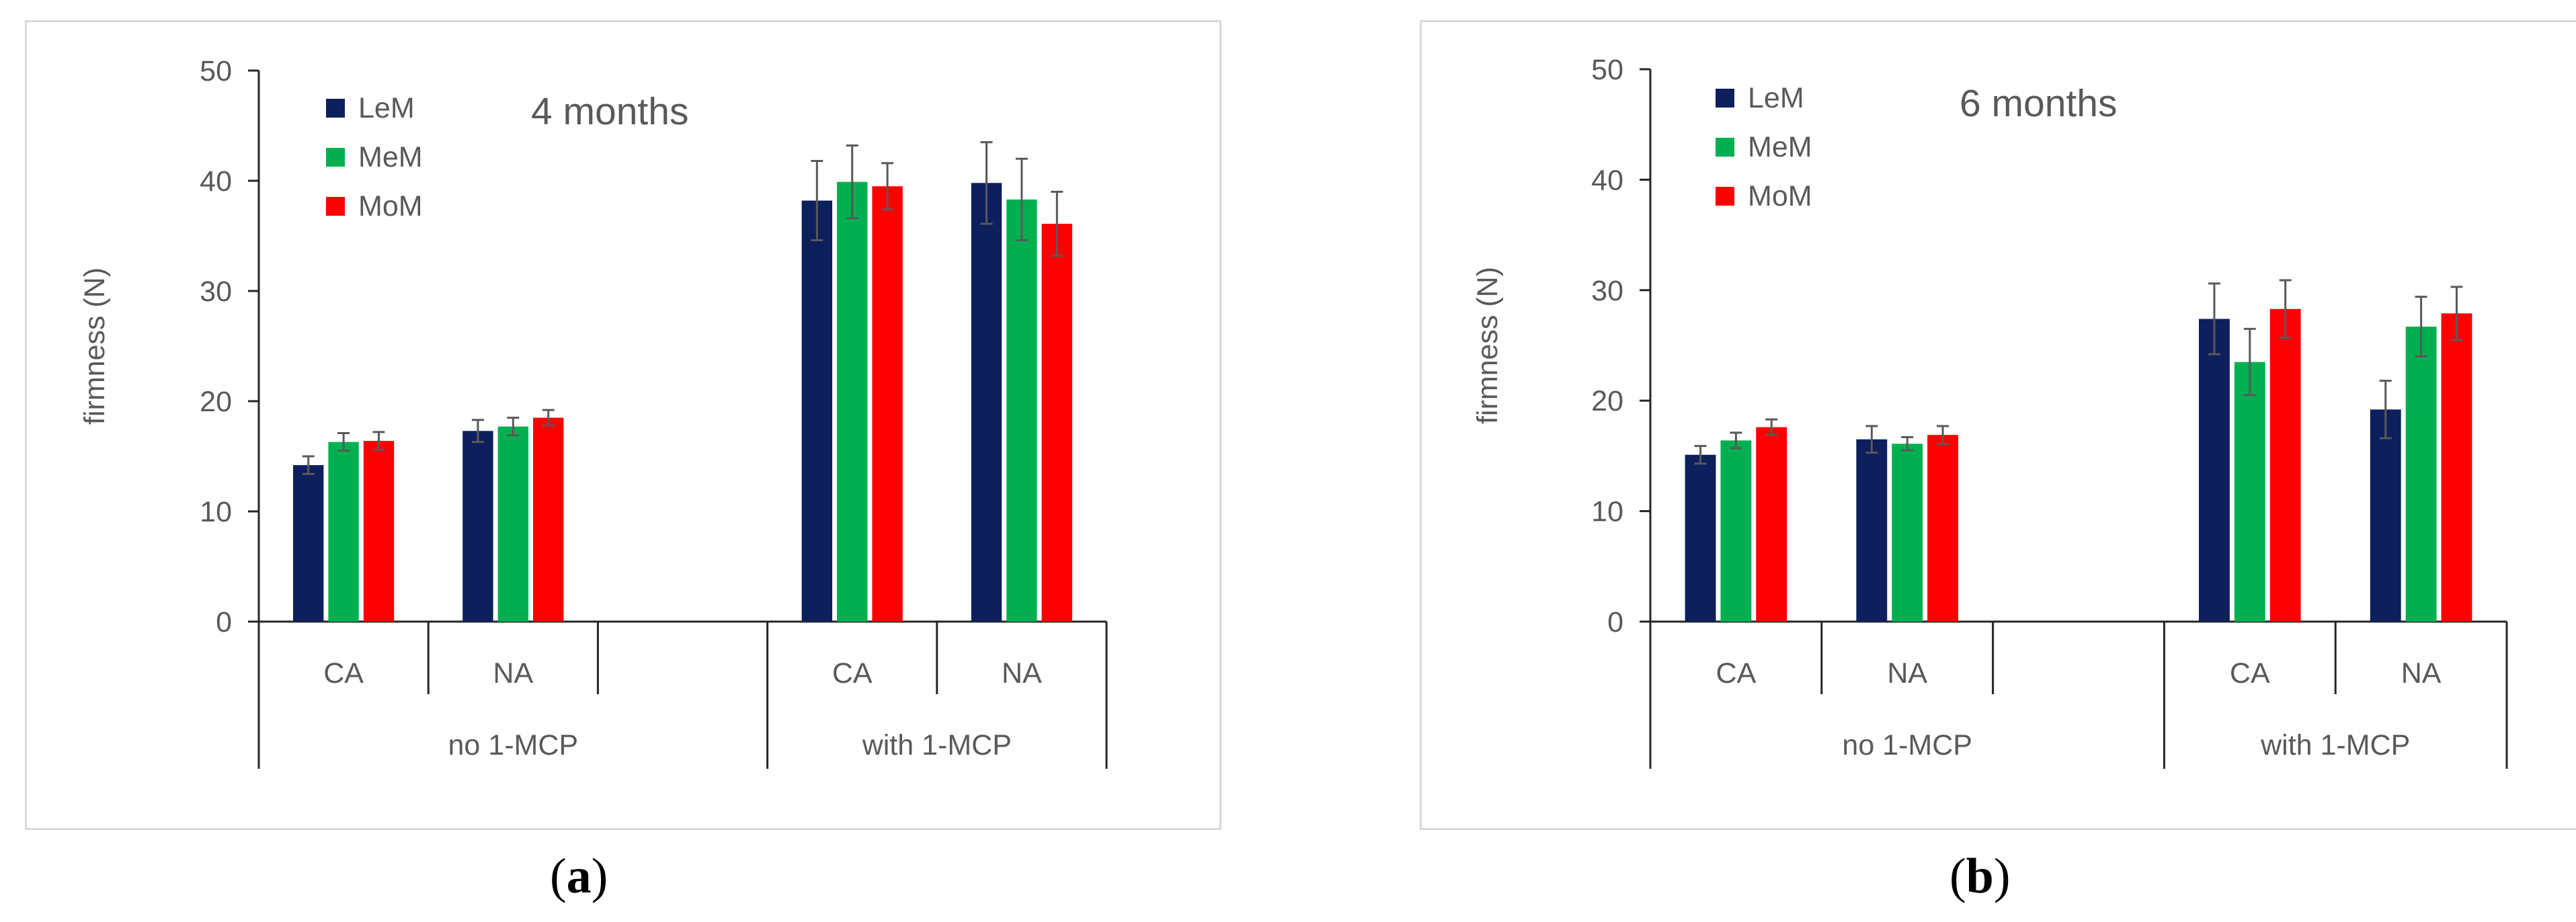 The width and height of the screenshot is (2576, 922). I want to click on caption-b: (b), so click(1980, 876).